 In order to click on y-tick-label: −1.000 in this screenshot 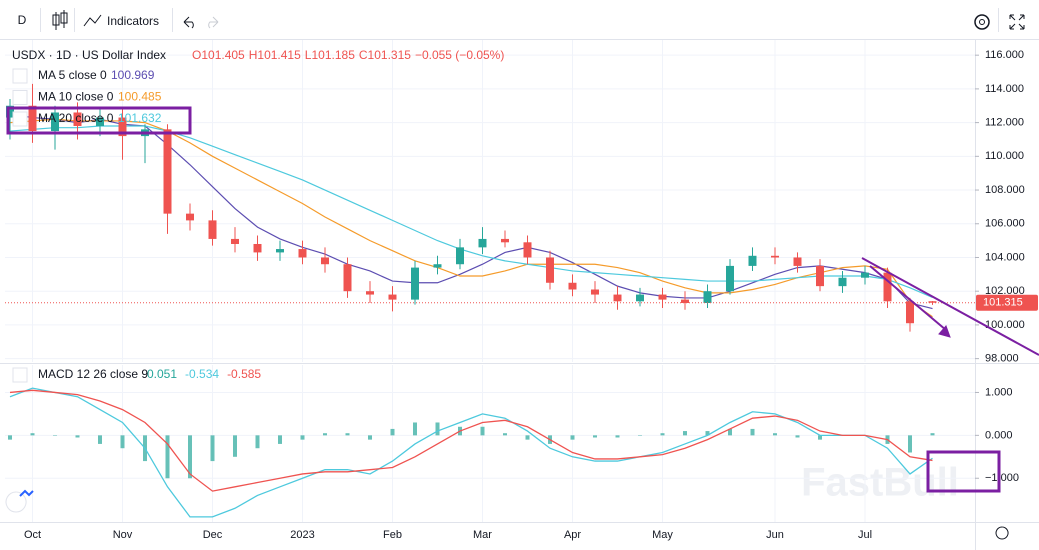, I will do `click(1002, 478)`.